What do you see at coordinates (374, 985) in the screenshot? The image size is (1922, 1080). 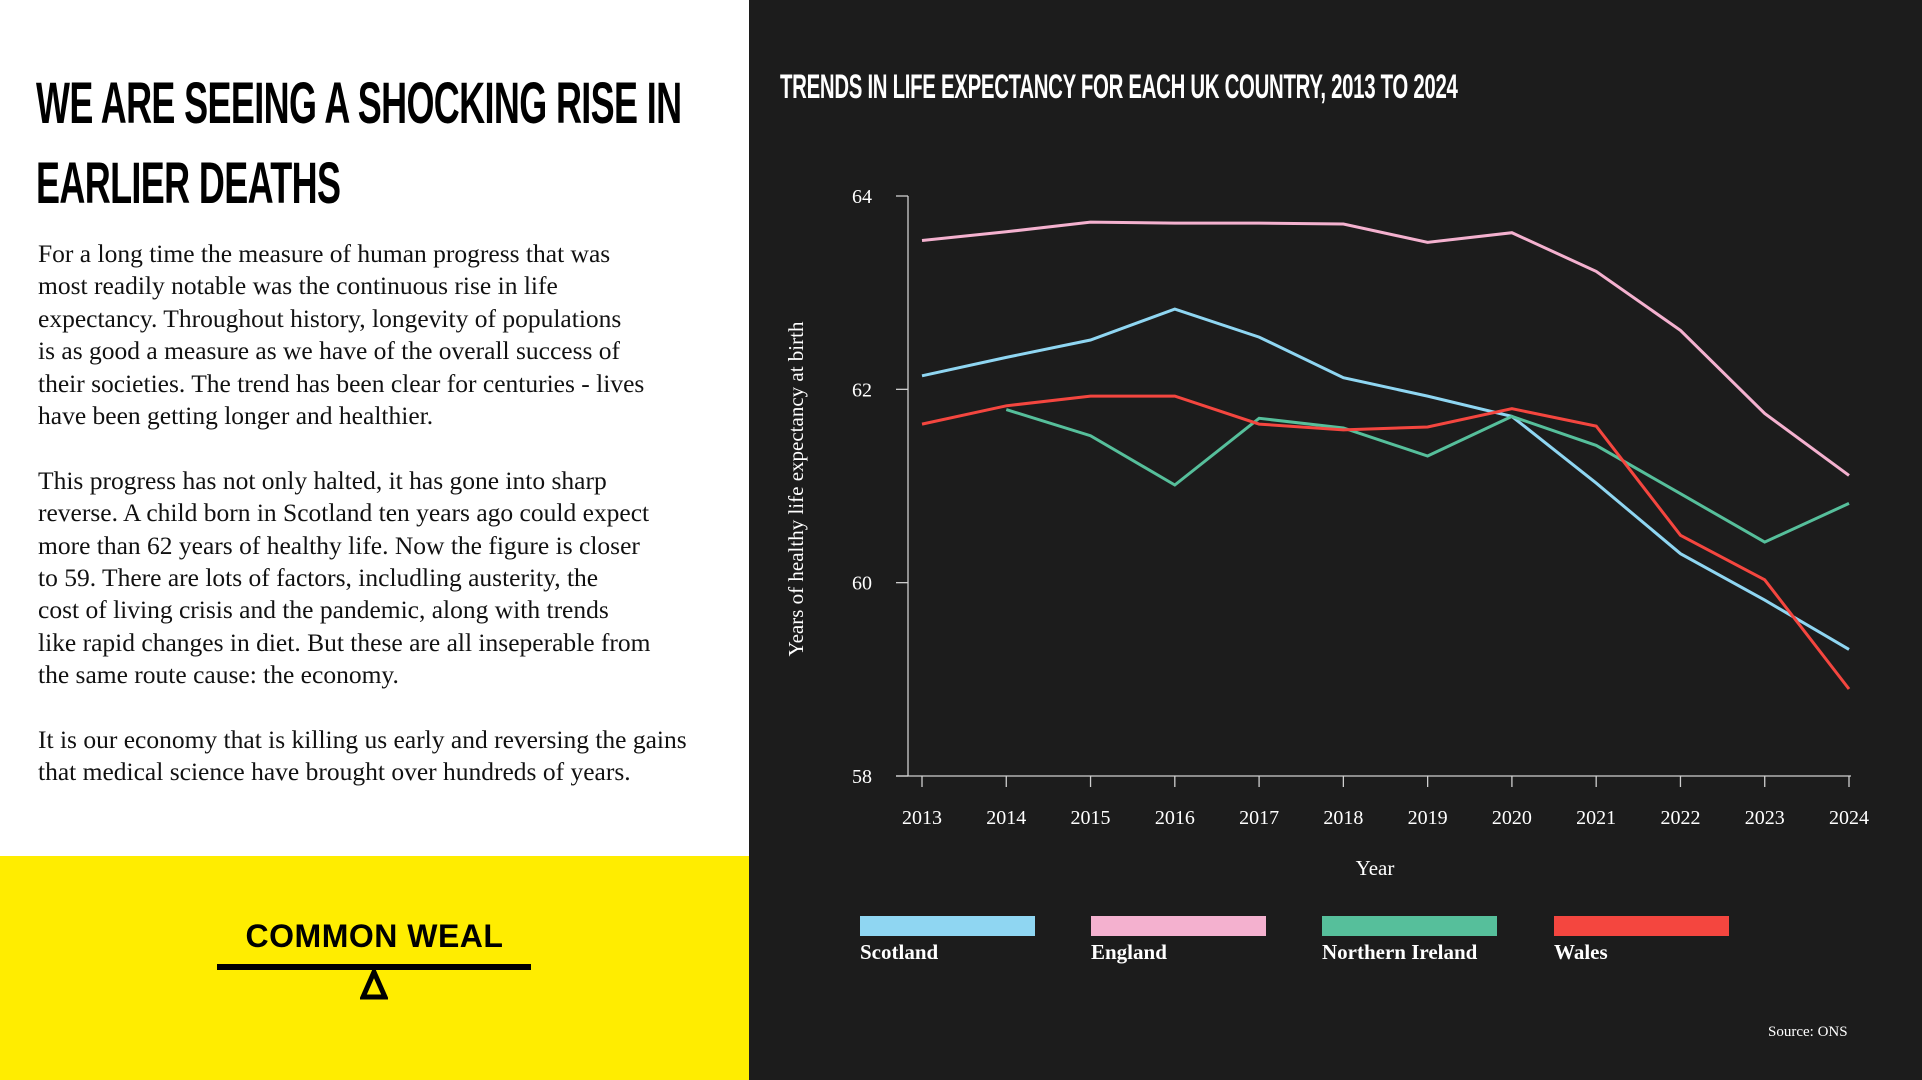 I see `seesaw-fulcrum-icon` at bounding box center [374, 985].